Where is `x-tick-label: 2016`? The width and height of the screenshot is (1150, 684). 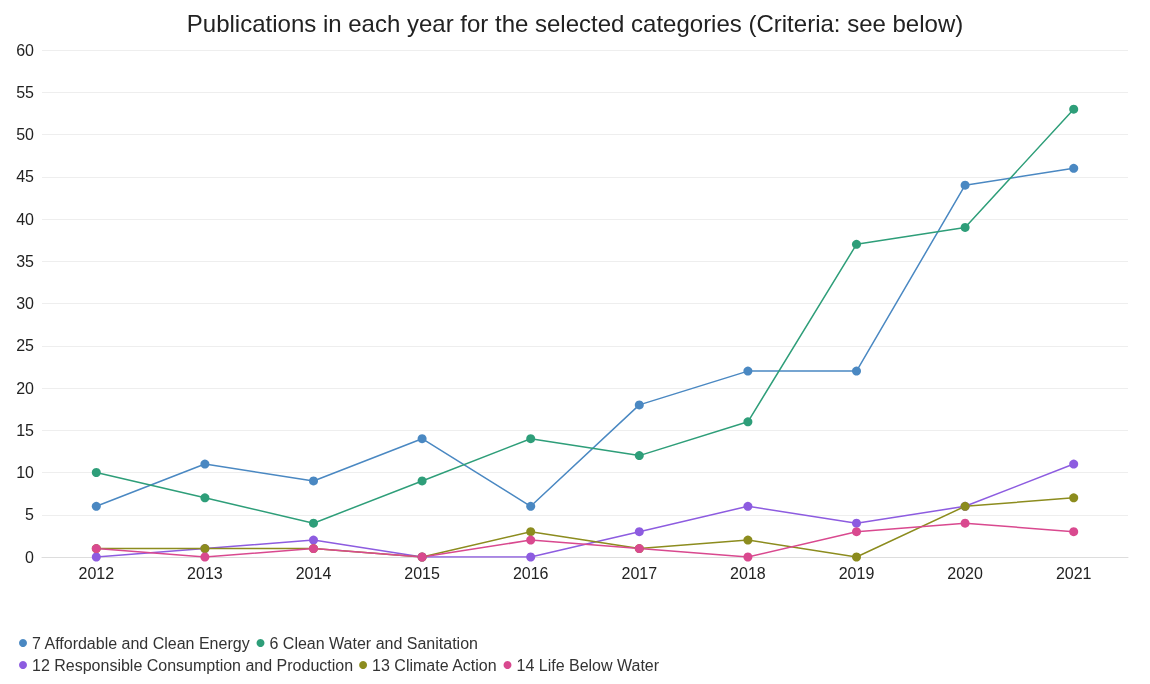 x-tick-label: 2016 is located at coordinates (530, 573).